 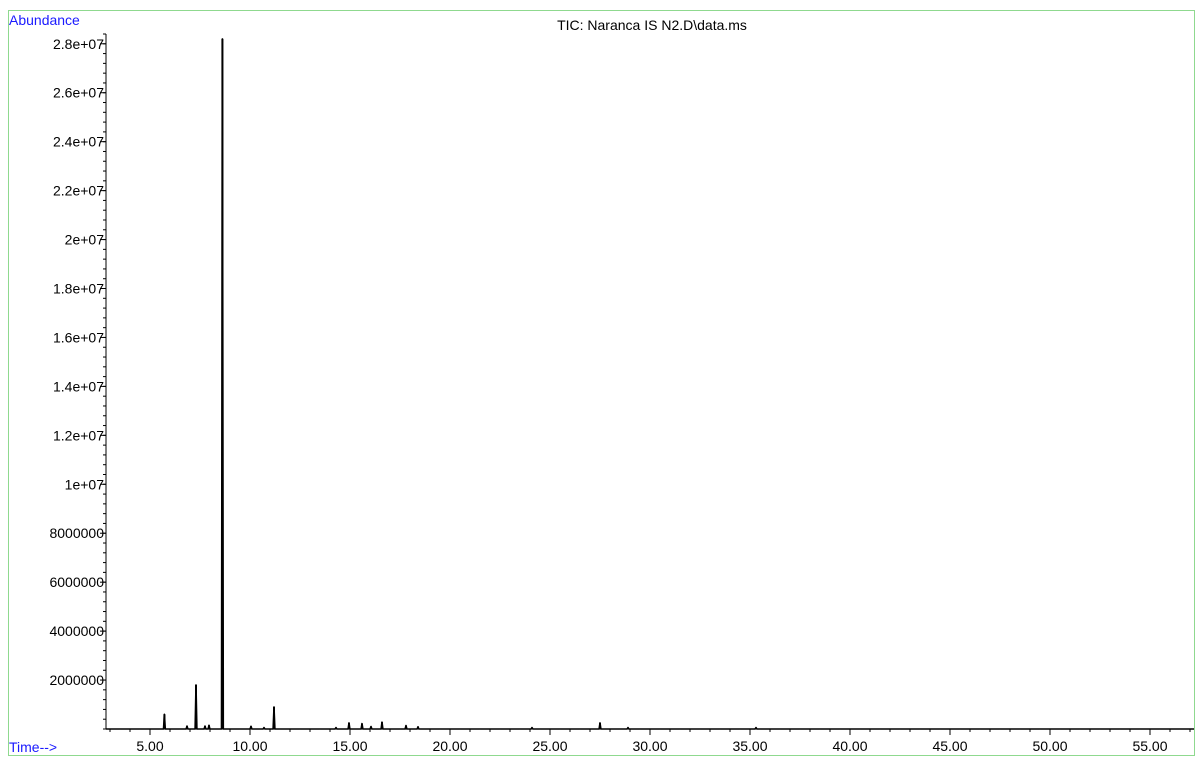 What do you see at coordinates (149, 746) in the screenshot?
I see `x-tick-label: 5.00` at bounding box center [149, 746].